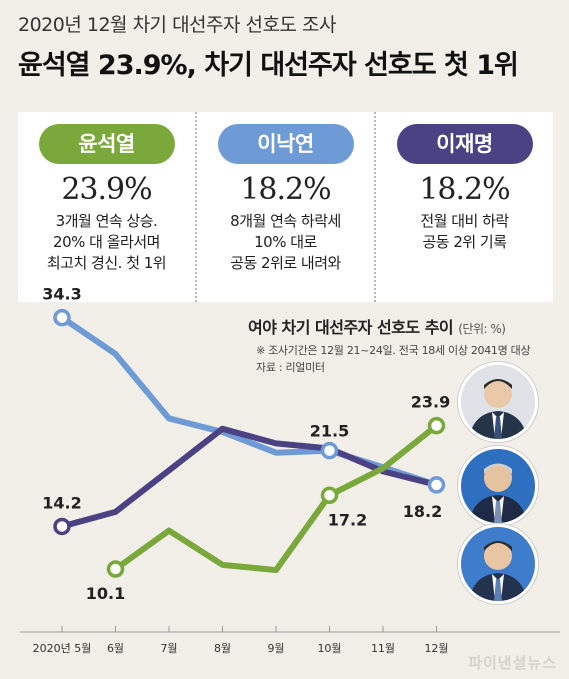 The height and width of the screenshot is (679, 569). What do you see at coordinates (430, 402) in the screenshot?
I see `data-label: 23.9` at bounding box center [430, 402].